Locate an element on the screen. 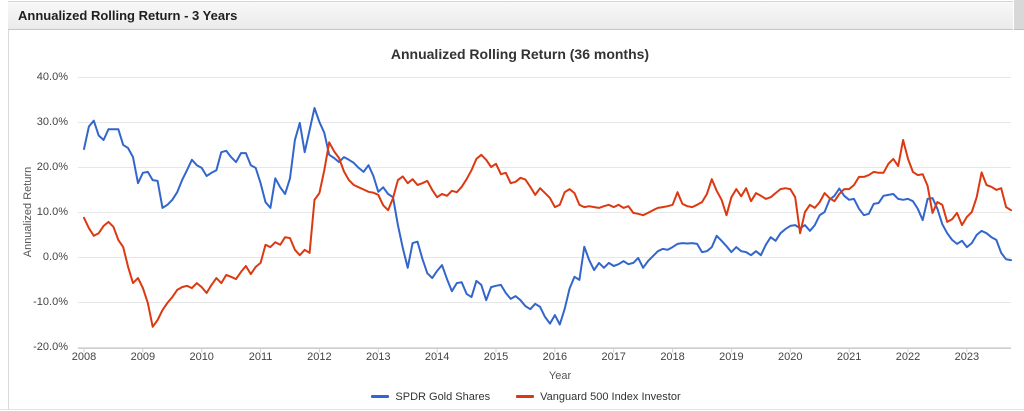 This screenshot has height=411, width=1024. x-tick-label: 2021 is located at coordinates (849, 357).